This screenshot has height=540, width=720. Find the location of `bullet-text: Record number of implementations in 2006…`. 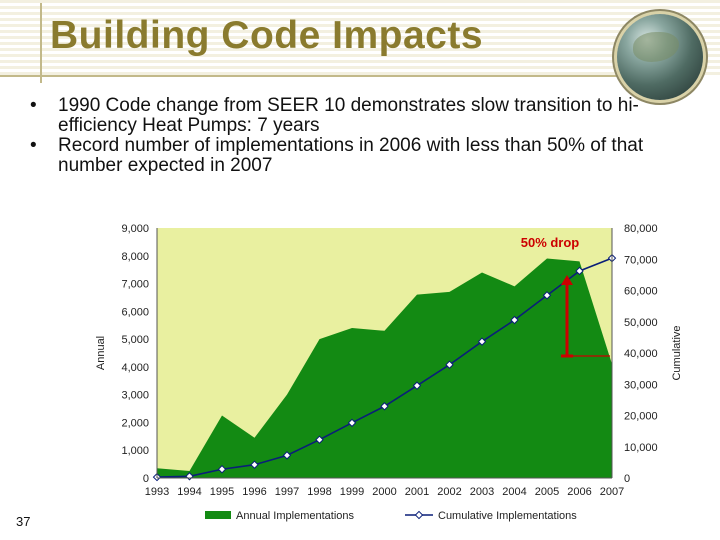

bullet-text: Record number of implementations in 2006… is located at coordinates (351, 155).